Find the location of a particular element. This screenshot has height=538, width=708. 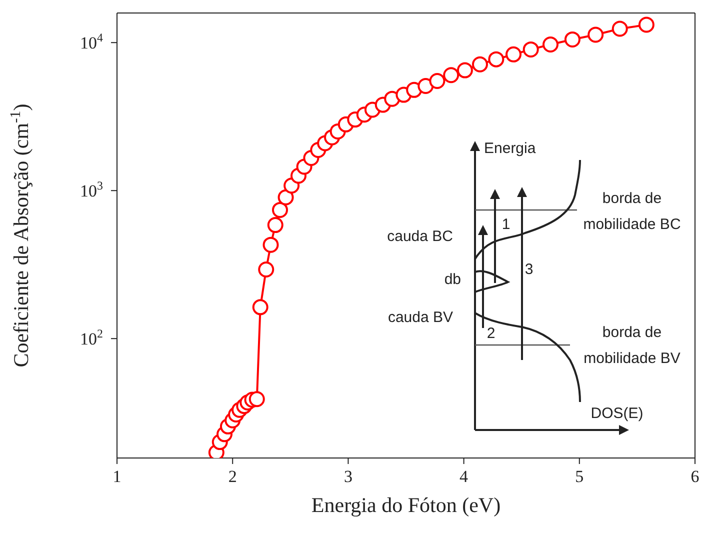

annotation: 3 is located at coordinates (529, 269).